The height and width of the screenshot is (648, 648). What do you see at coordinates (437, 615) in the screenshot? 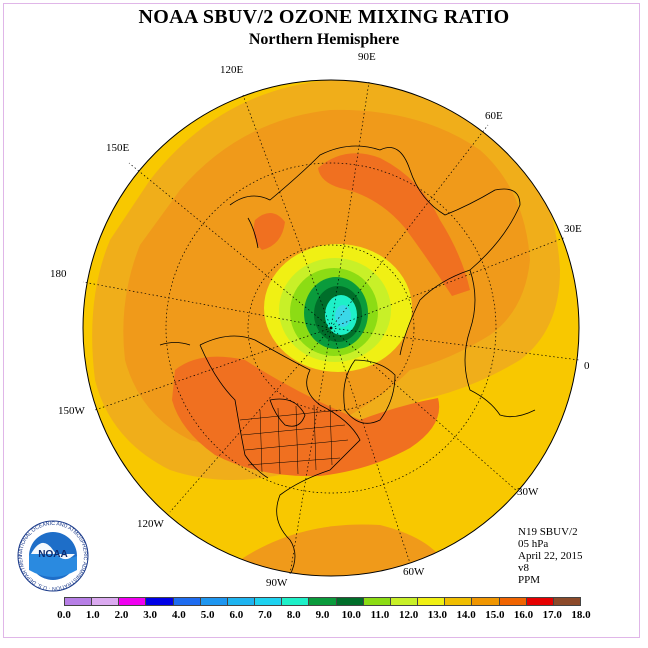
I see `colorbar-tick-label: 13.0` at bounding box center [437, 615].